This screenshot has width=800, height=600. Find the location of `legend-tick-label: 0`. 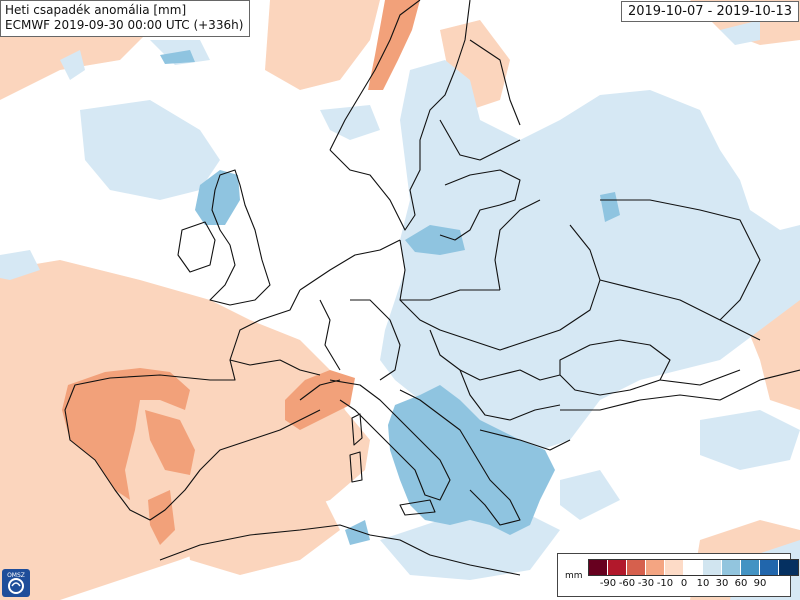

legend-tick-label: 0 is located at coordinates (684, 583).